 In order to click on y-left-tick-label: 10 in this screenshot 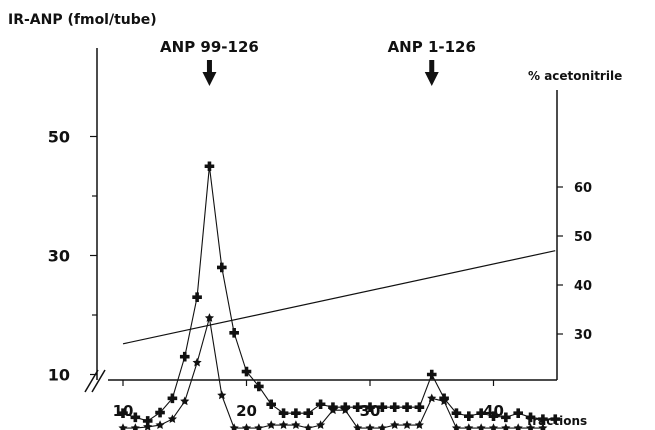, I will do `click(59, 375)`.